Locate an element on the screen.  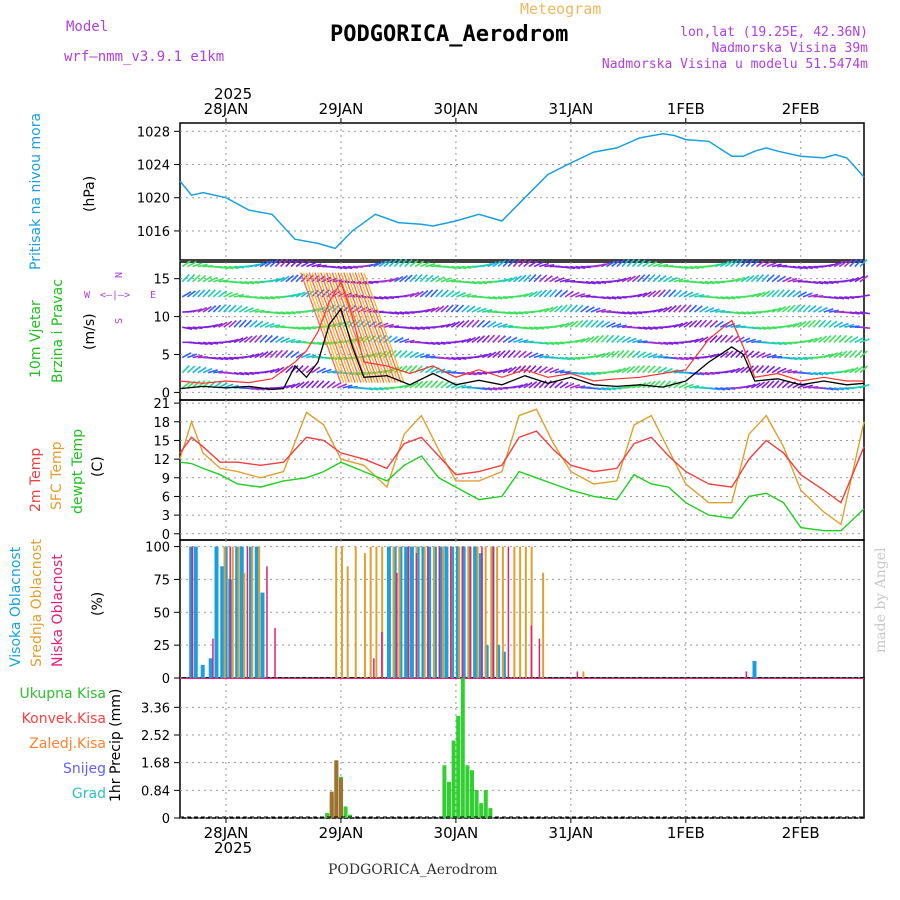
pressure-unit-label: (hPa) is located at coordinates (90, 193).